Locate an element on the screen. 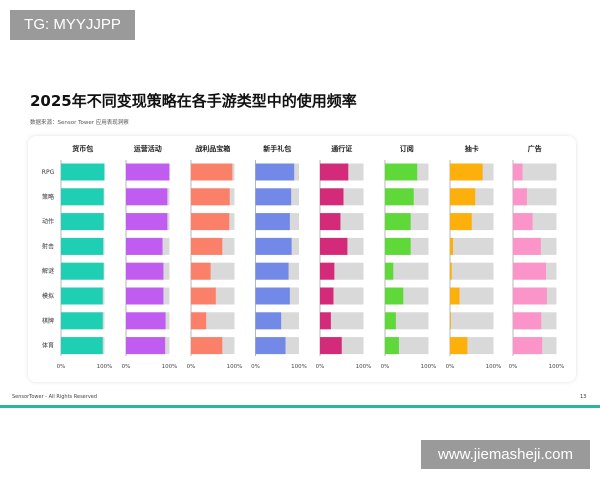 The width and height of the screenshot is (600, 480). row-label: 模拟 is located at coordinates (48, 296).